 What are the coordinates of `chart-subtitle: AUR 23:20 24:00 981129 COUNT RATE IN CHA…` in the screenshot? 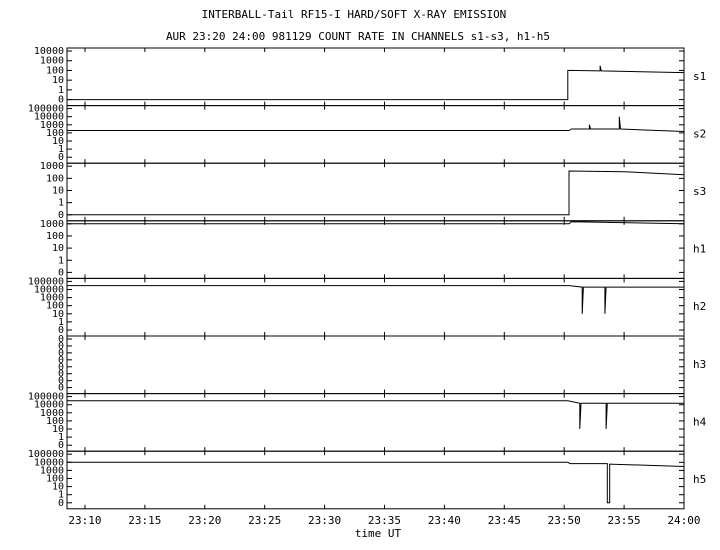 It's located at (358, 36).